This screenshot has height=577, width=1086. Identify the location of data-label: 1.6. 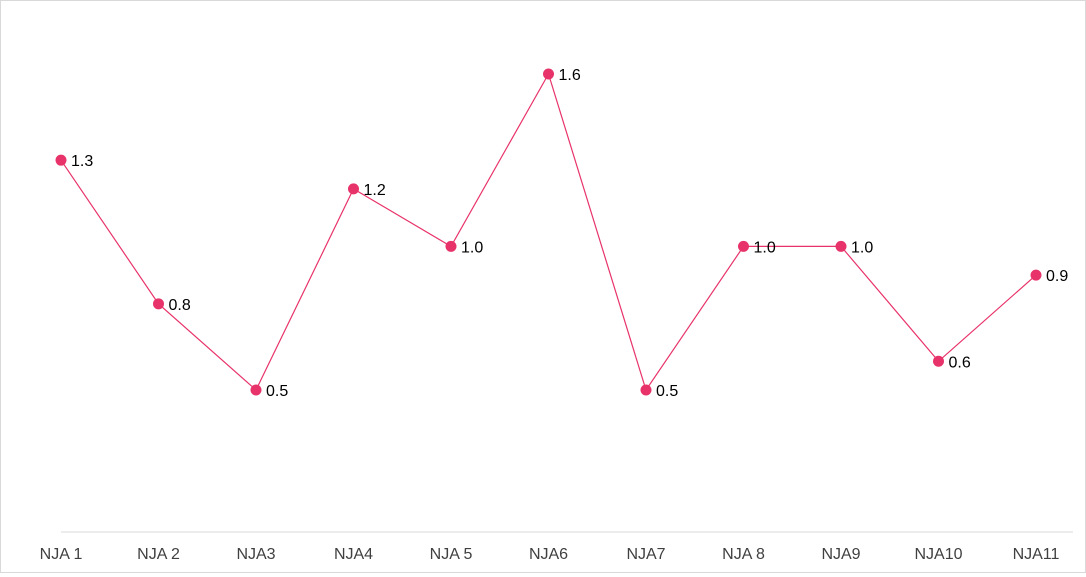
(570, 75).